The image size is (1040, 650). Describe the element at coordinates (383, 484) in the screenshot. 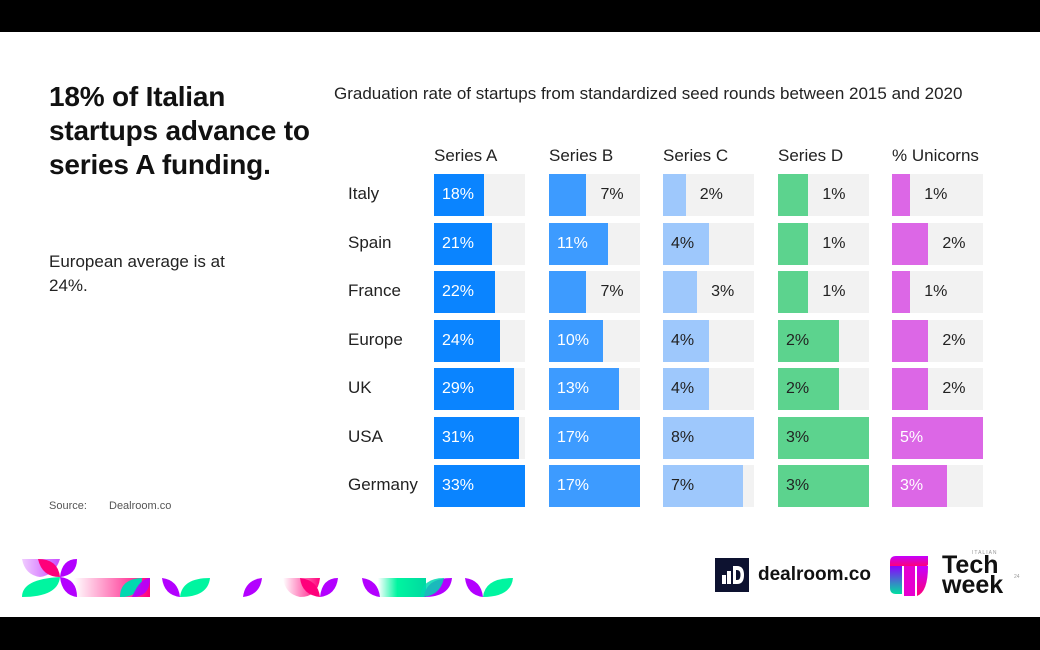

I see `row-label: Germany` at that location.